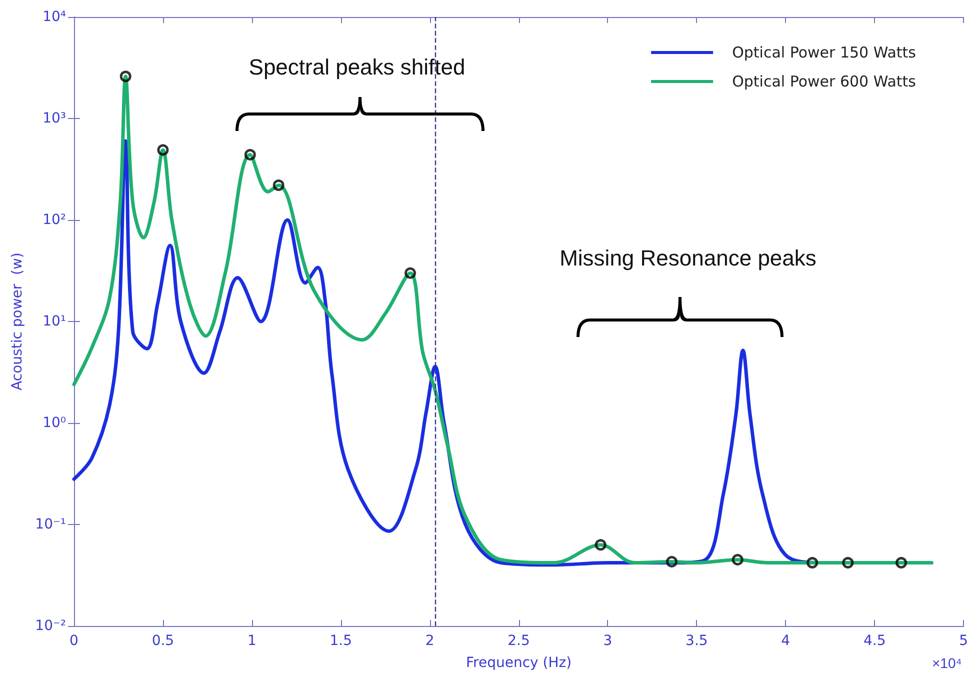 The height and width of the screenshot is (675, 971). Describe the element at coordinates (50, 524) in the screenshot. I see `y-tick-label: 10⁻¹` at that location.